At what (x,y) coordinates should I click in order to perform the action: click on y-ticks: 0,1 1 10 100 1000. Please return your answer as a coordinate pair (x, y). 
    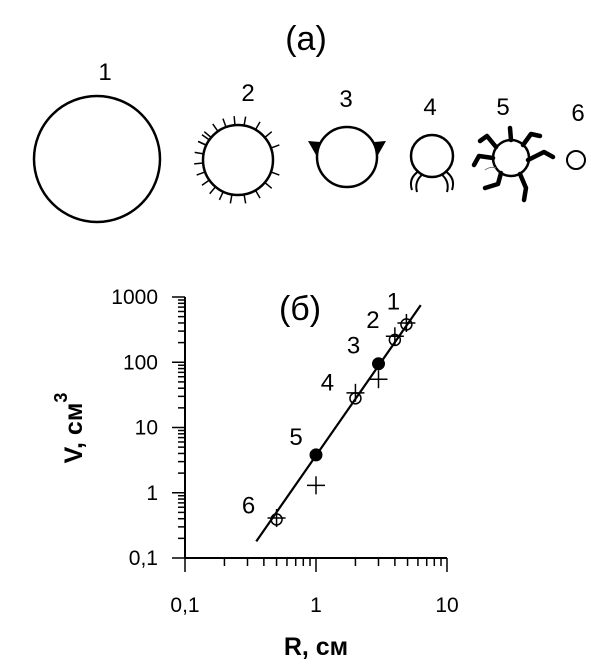
    Looking at the image, I should click on (148, 428).